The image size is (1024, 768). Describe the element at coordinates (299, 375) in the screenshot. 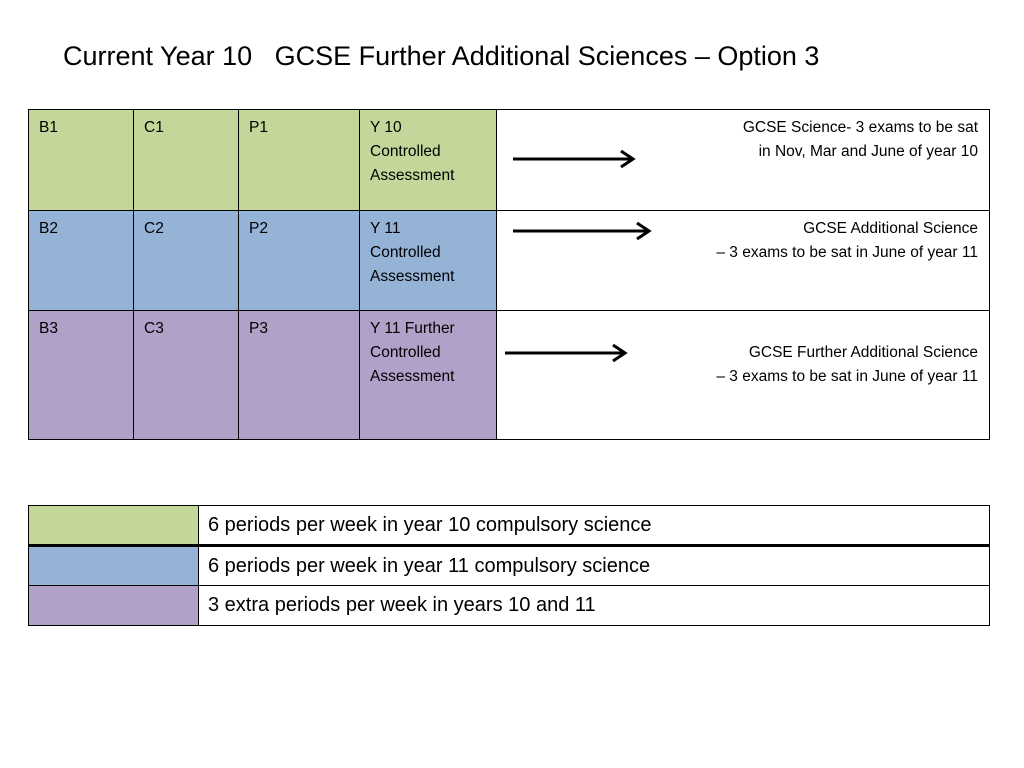

I see `physics-cell: P3` at that location.